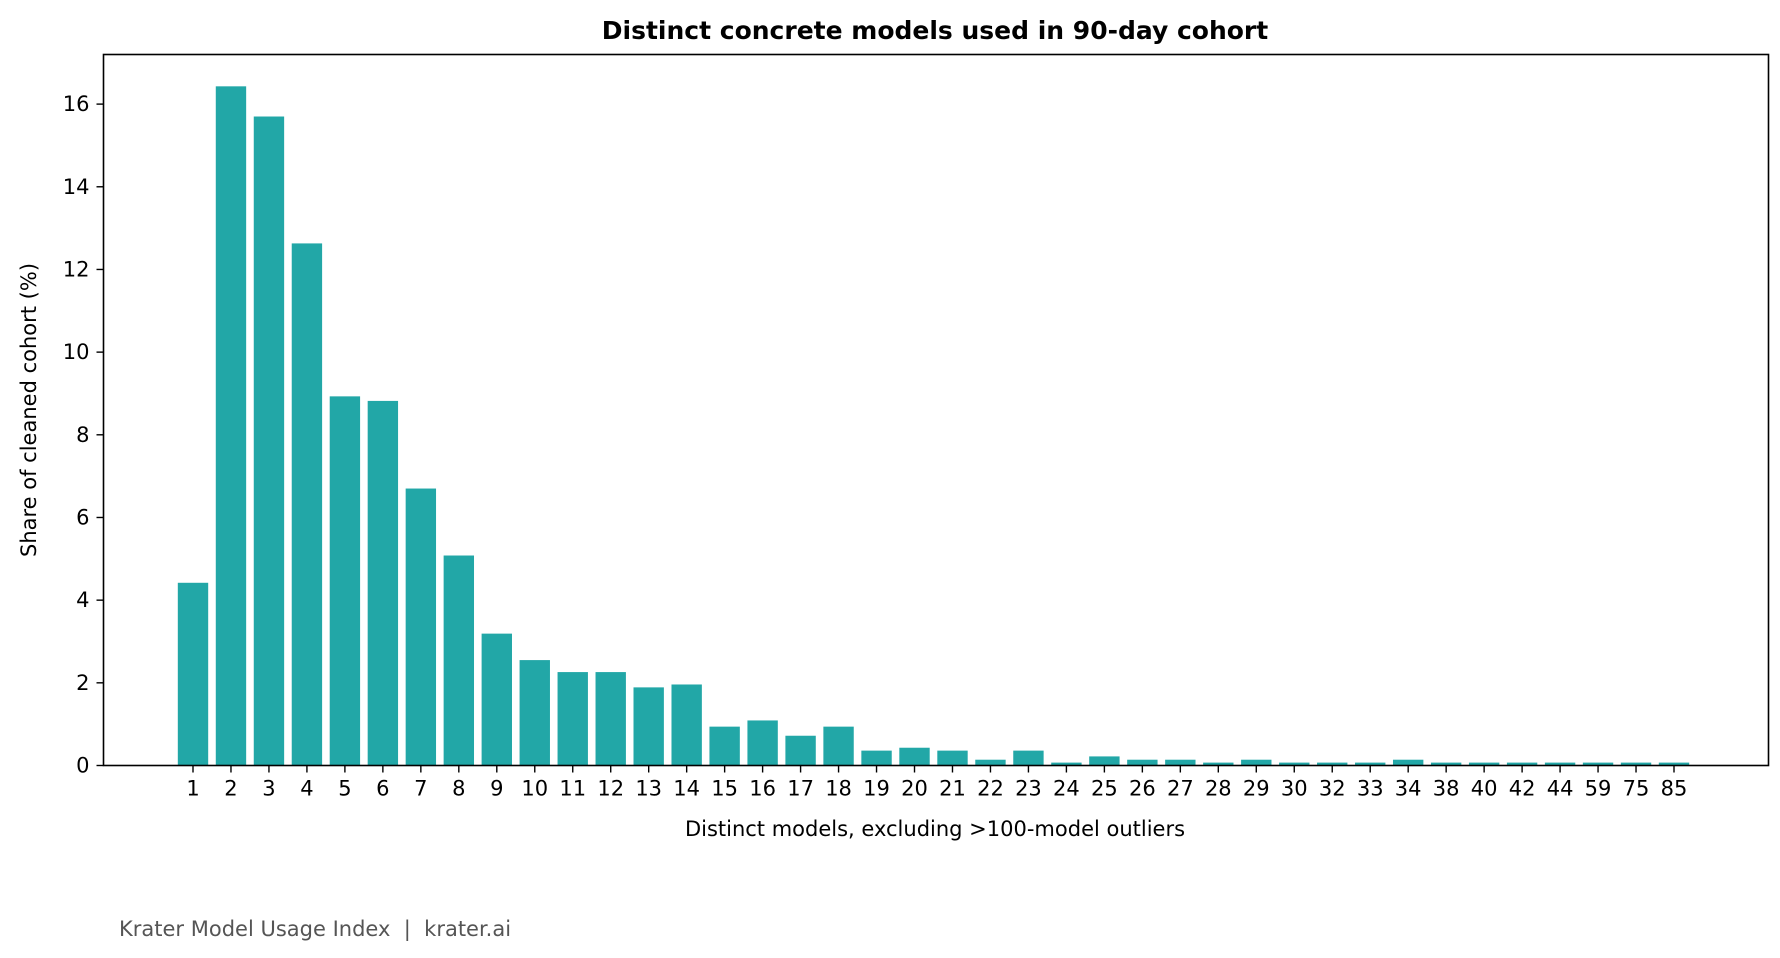  What do you see at coordinates (82, 517) in the screenshot?
I see `y-tick-label: 6` at bounding box center [82, 517].